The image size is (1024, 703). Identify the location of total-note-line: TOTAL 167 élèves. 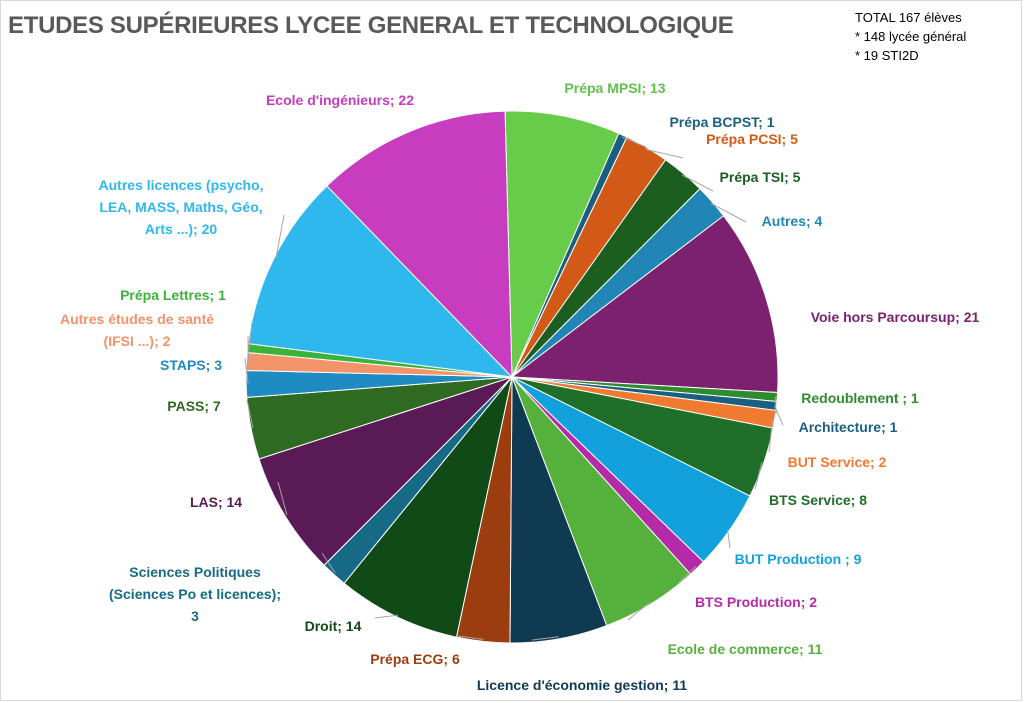
(908, 17).